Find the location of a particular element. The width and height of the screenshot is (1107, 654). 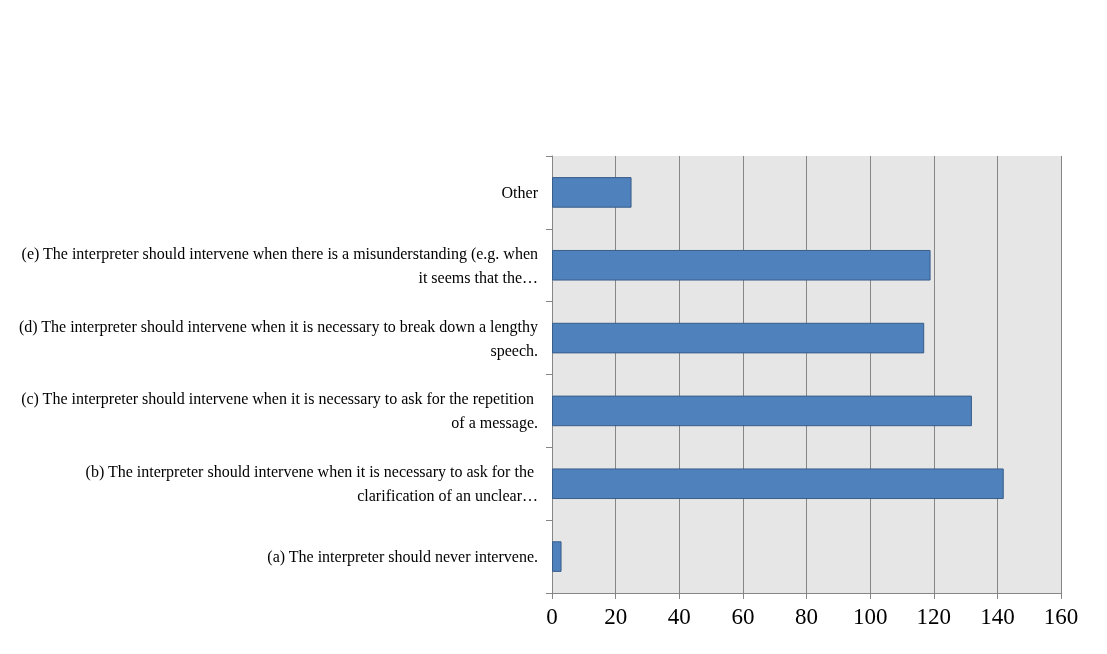

y-tick-label: (c) The interpreter should intervene when it is necessary to ask for the repetition of a message. is located at coordinates (279, 411).